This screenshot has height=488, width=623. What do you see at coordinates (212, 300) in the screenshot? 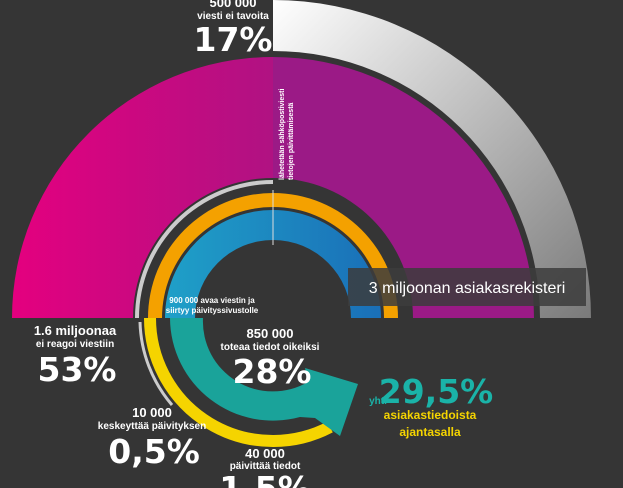
I see `opened: 900 000 avaa viestin ja` at bounding box center [212, 300].